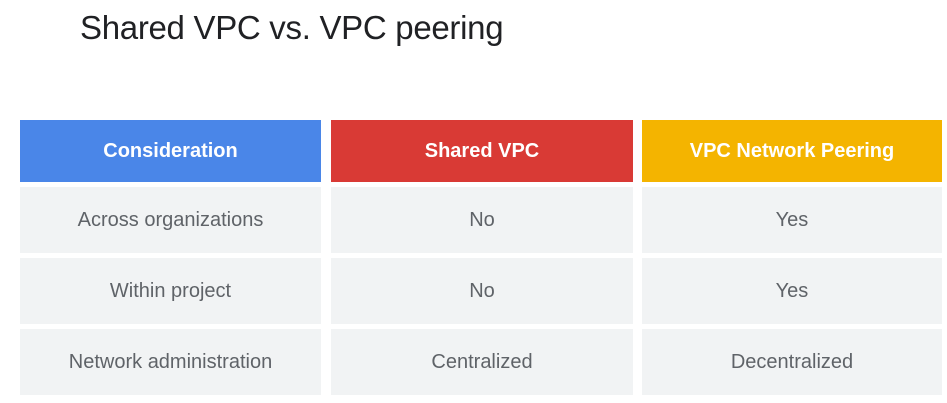 The image size is (947, 403). Describe the element at coordinates (792, 362) in the screenshot. I see `cell-vpc-peering: Decentralized` at that location.